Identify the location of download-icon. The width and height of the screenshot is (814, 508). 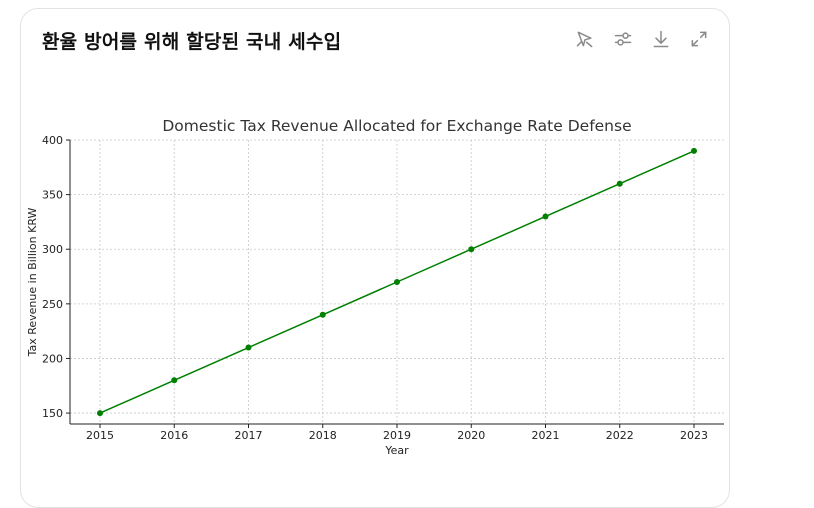
(661, 39).